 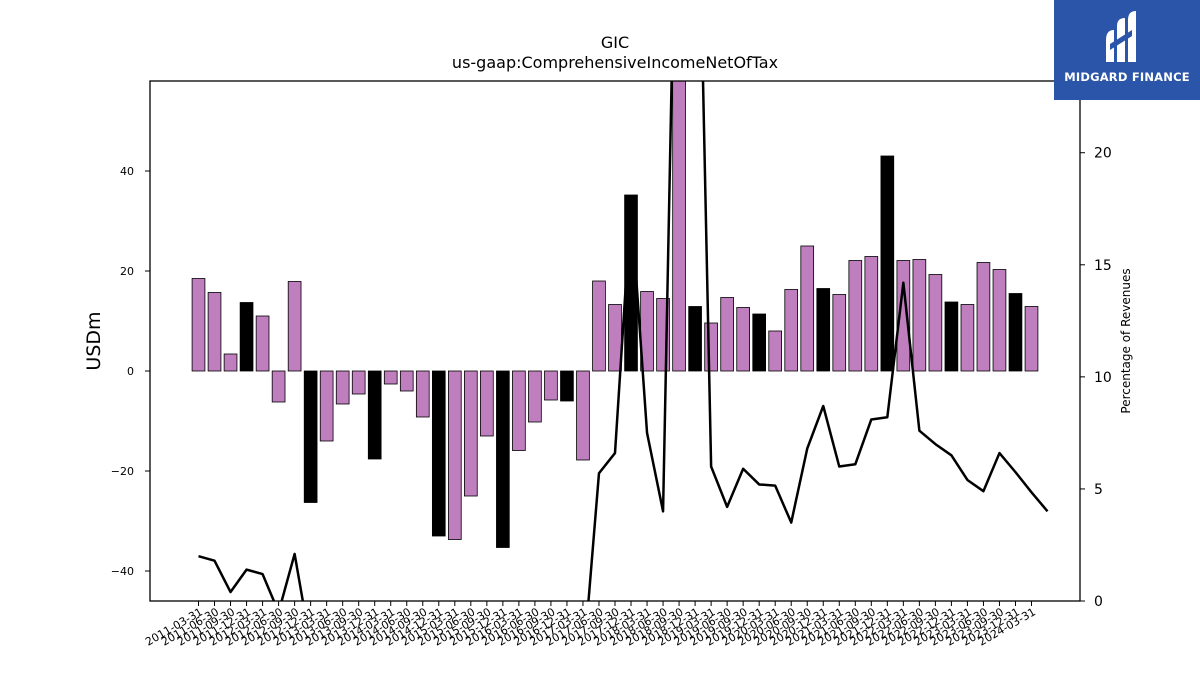 I want to click on y-axis: −40 −20 0 20 40, so click(x=130, y=371).